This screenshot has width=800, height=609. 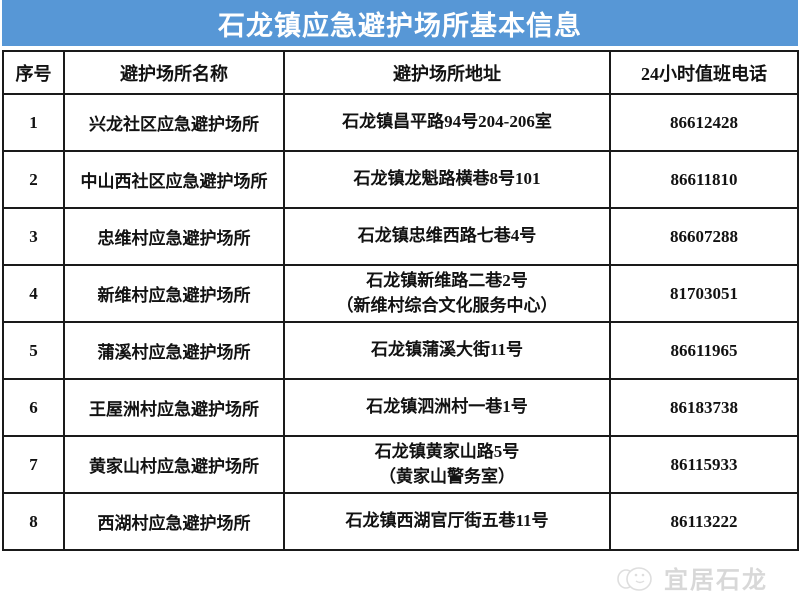 What do you see at coordinates (174, 179) in the screenshot?
I see `cell-shelter-name: 中山西社区应急避护场所` at bounding box center [174, 179].